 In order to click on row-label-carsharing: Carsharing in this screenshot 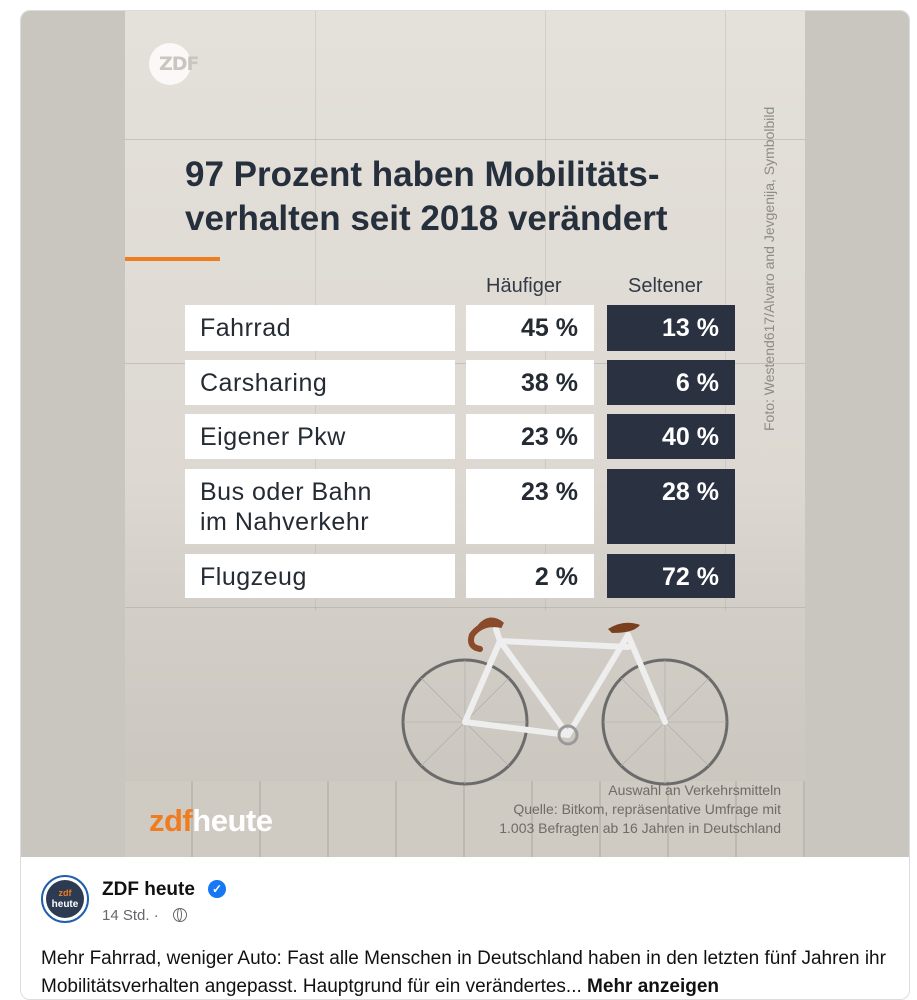, I will do `click(320, 382)`.